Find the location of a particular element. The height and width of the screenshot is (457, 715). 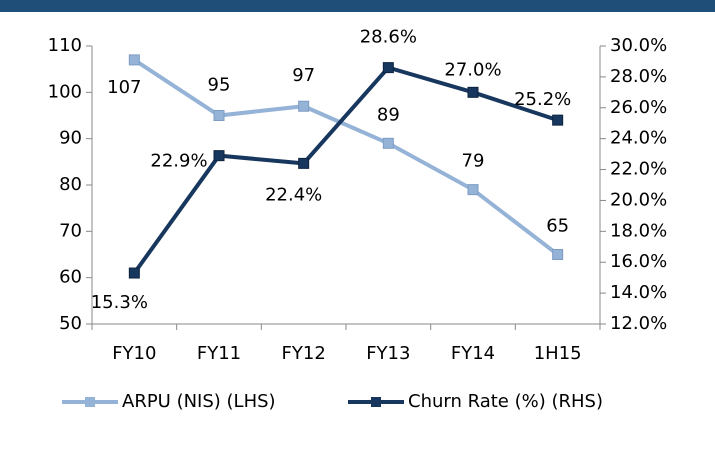

y2-tick-label: 14.0% is located at coordinates (638, 292).